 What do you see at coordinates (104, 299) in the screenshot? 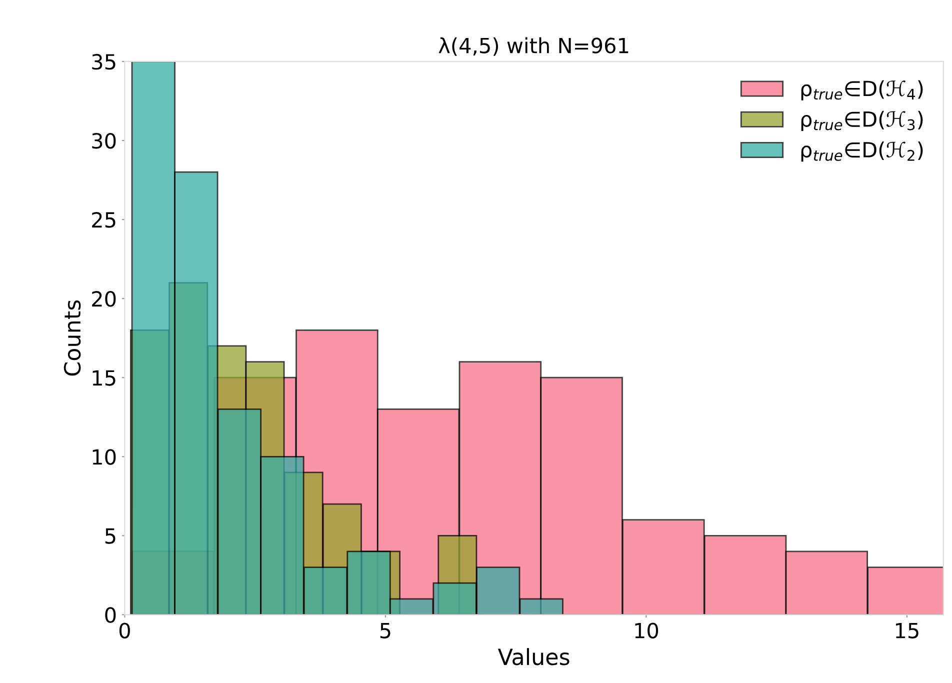
I see `y-tick-label: 20` at bounding box center [104, 299].